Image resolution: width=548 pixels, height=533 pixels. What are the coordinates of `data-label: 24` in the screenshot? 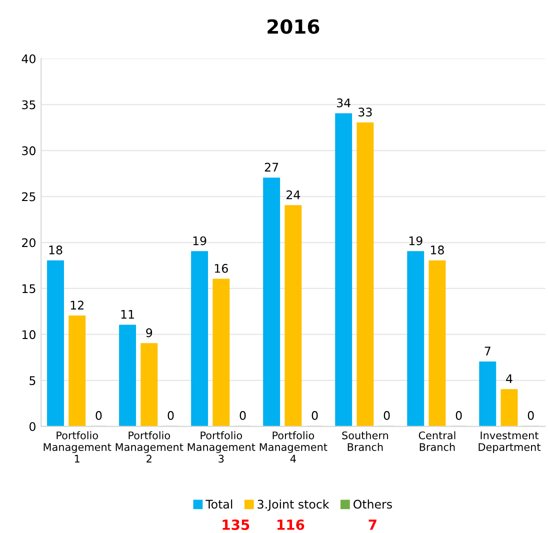 It's located at (293, 195).